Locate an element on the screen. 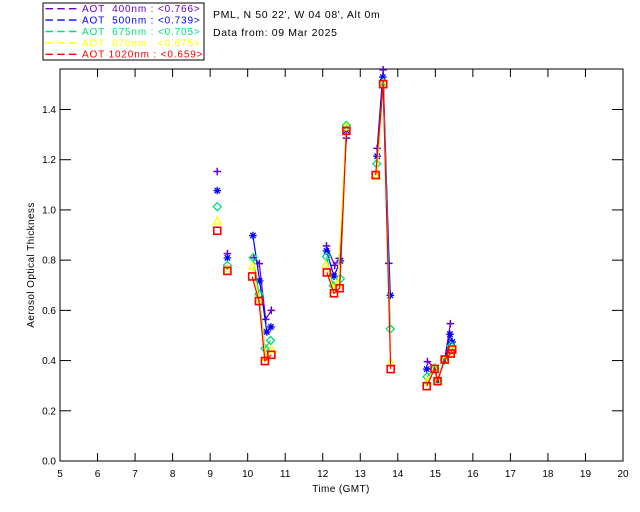 This screenshot has height=512, width=640. y-tick-label: 0.8 is located at coordinates (49, 261).